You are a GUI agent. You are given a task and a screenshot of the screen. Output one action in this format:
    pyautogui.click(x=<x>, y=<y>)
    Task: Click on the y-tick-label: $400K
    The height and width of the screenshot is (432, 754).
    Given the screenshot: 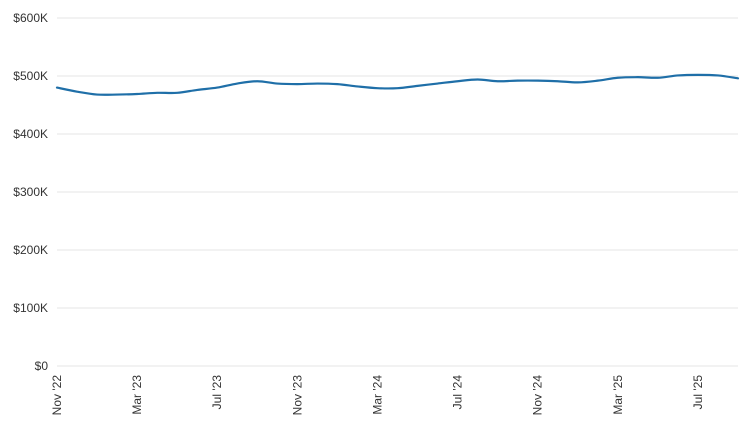 What is the action you would take?
    pyautogui.click(x=30, y=134)
    